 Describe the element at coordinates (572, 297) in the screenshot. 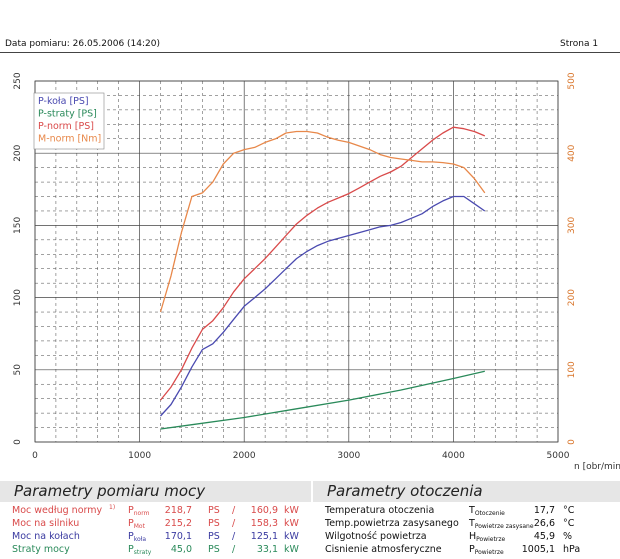

I see `y-right-tick-label: 200` at that location.